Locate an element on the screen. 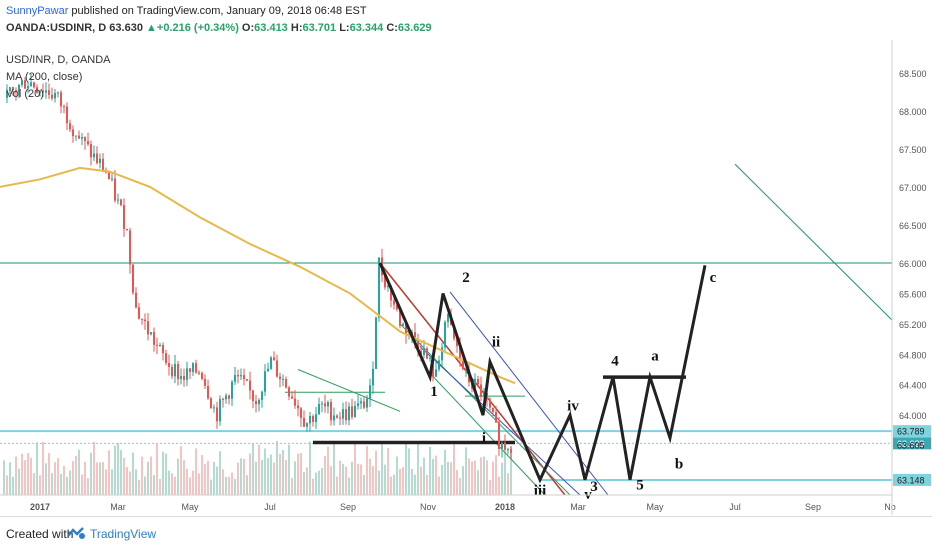  created-with-label: Created with is located at coordinates (40, 534).